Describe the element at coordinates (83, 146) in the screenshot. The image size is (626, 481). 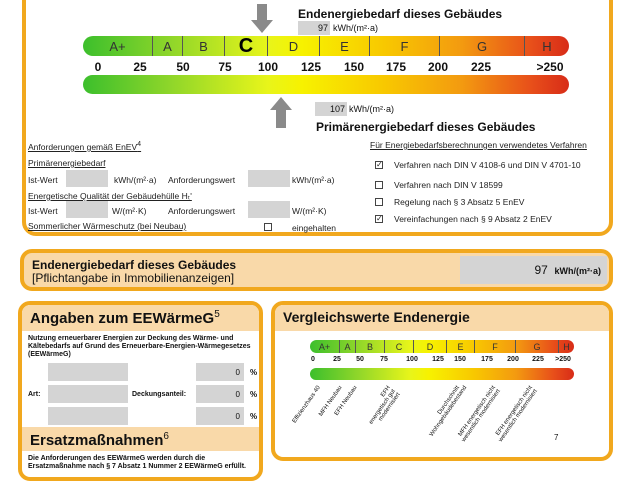
I see `requirements-title: Anforderungen gemäß EnEV` at that location.